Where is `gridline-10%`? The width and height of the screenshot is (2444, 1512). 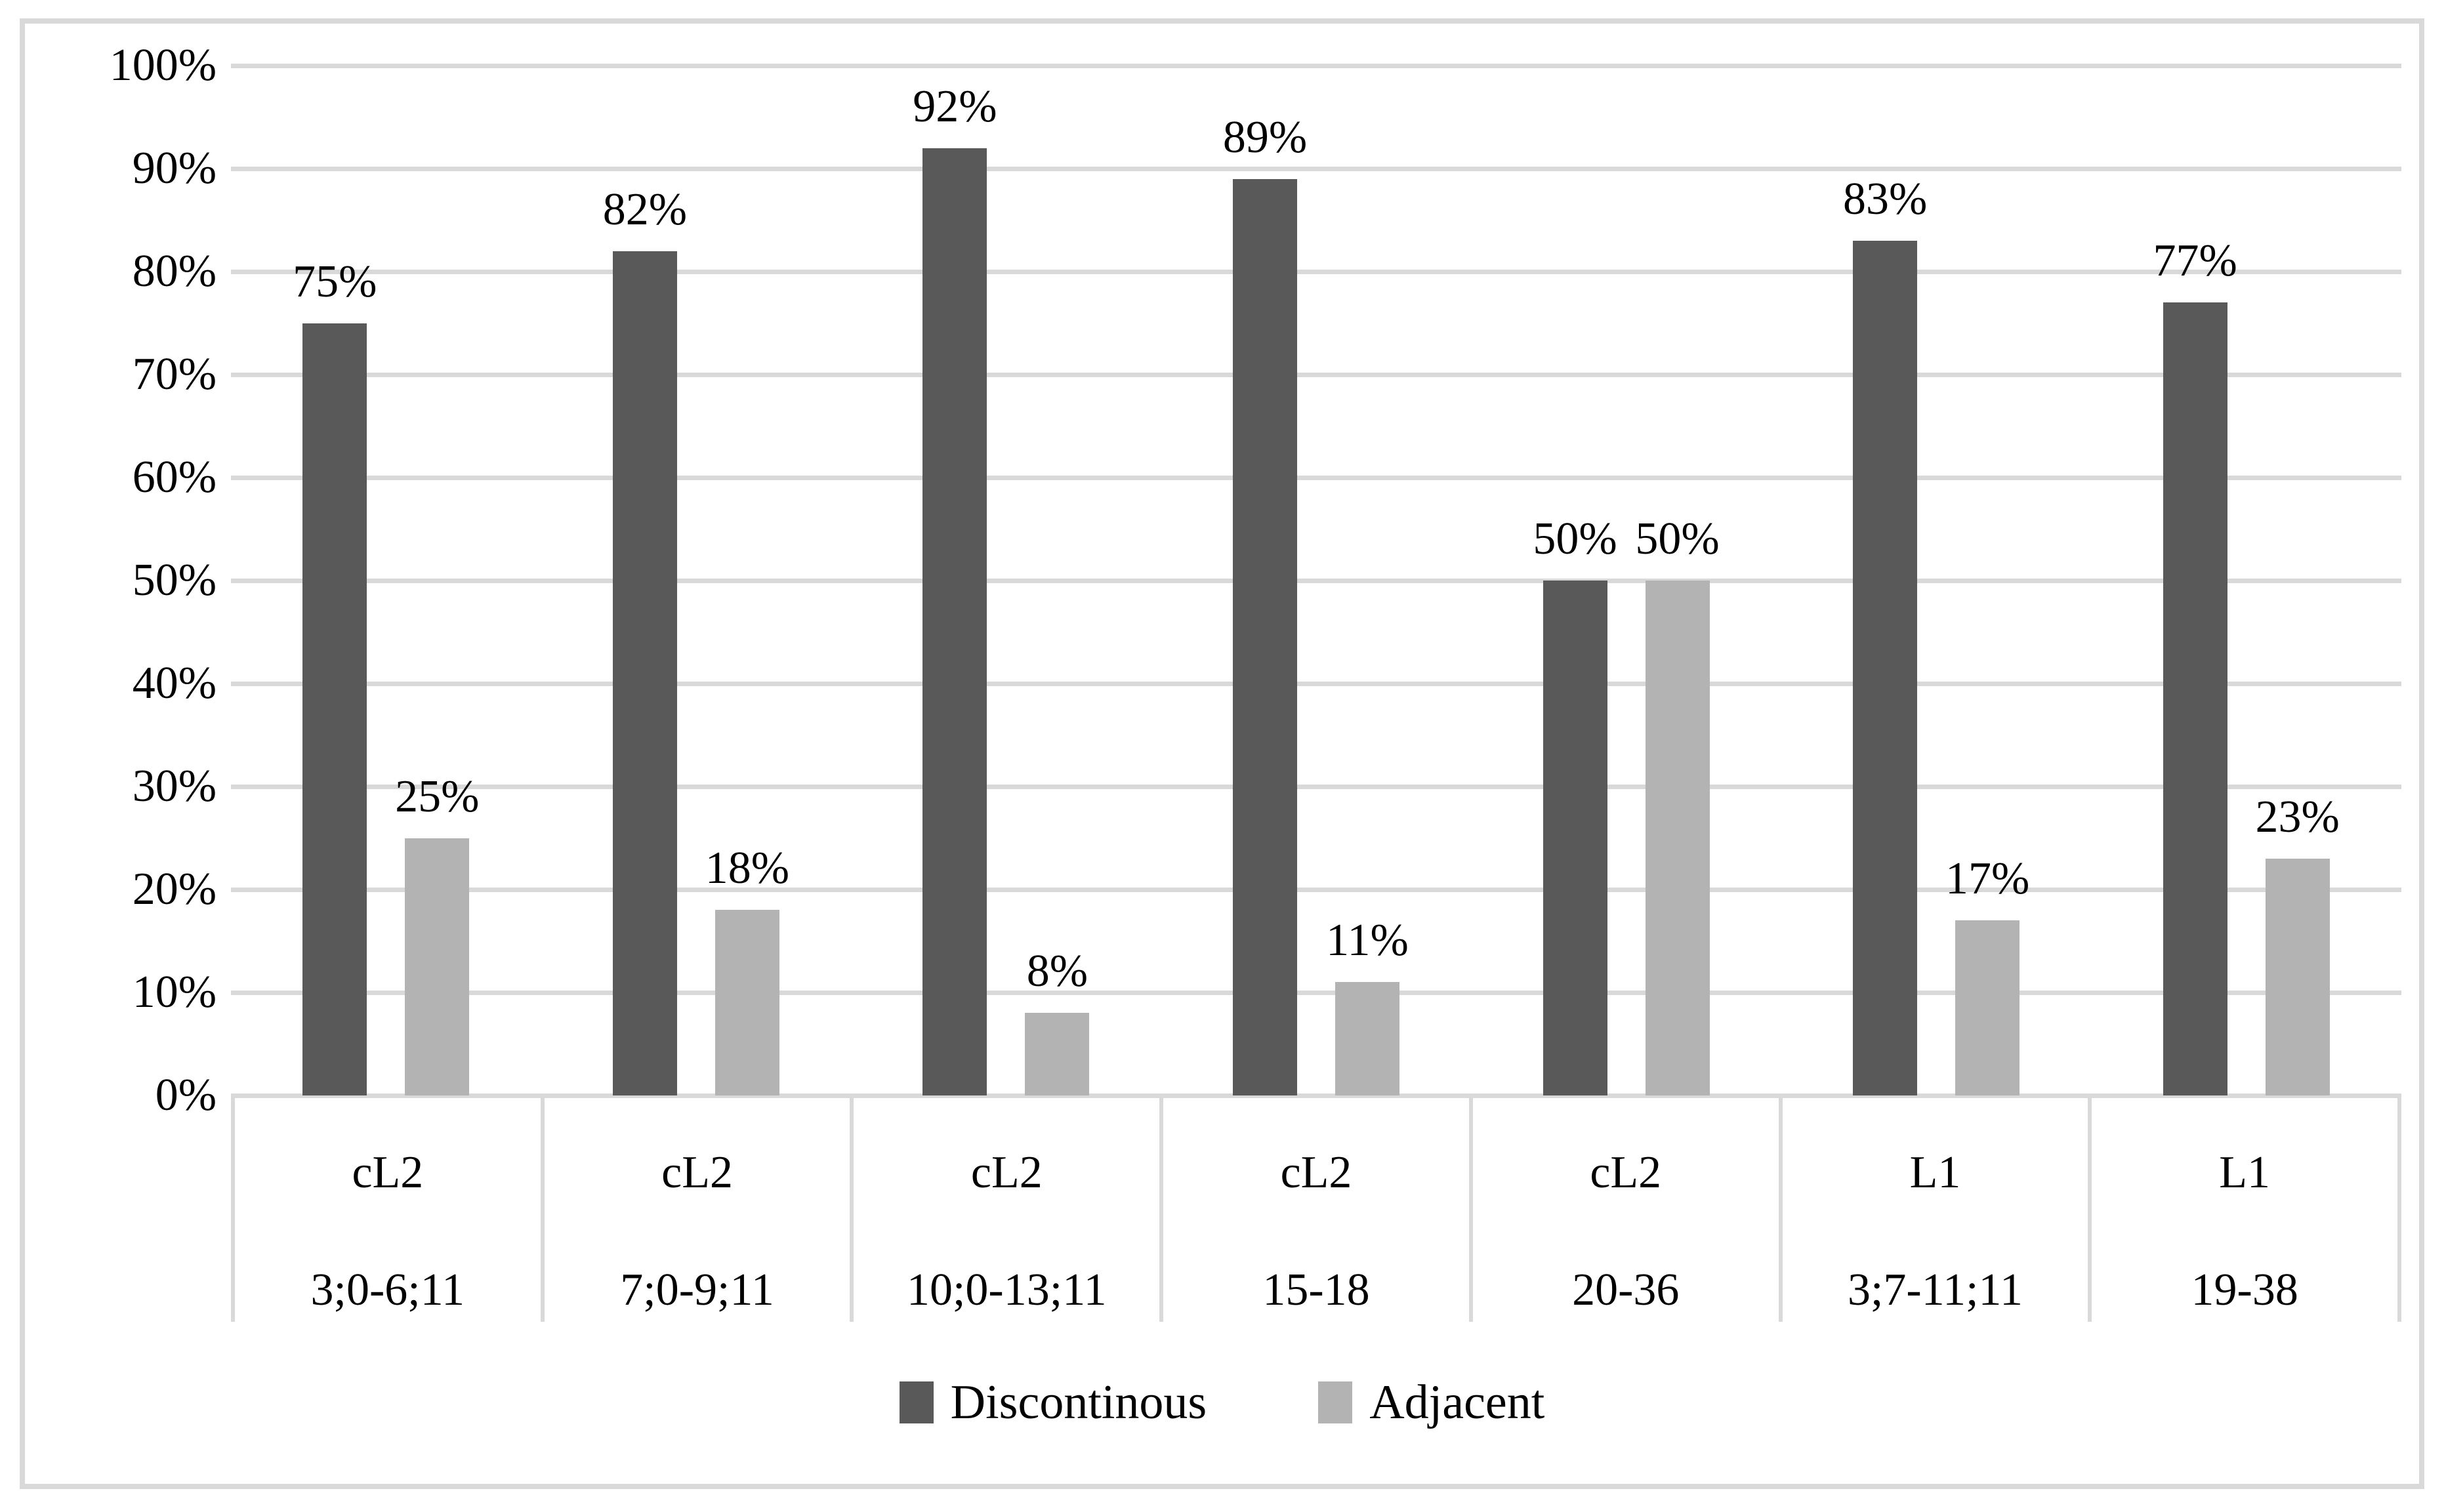
gridline-10% is located at coordinates (1316, 993).